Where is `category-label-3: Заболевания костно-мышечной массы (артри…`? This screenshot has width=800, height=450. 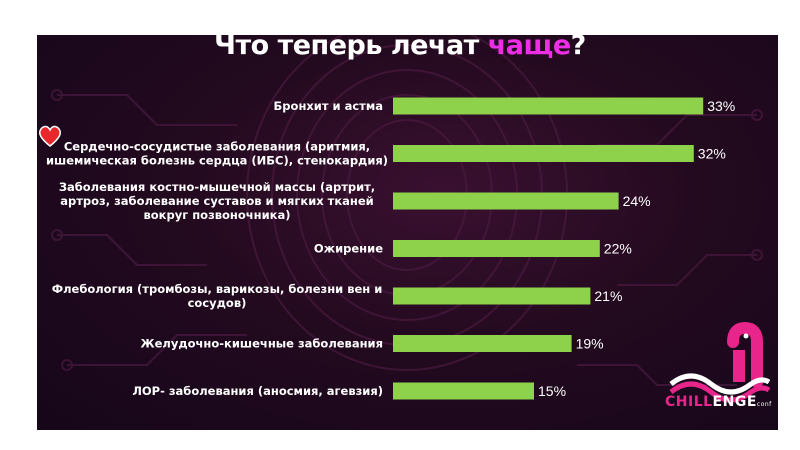
category-label-3: Заболевания костно-мышечной массы (артри… is located at coordinates (217, 201).